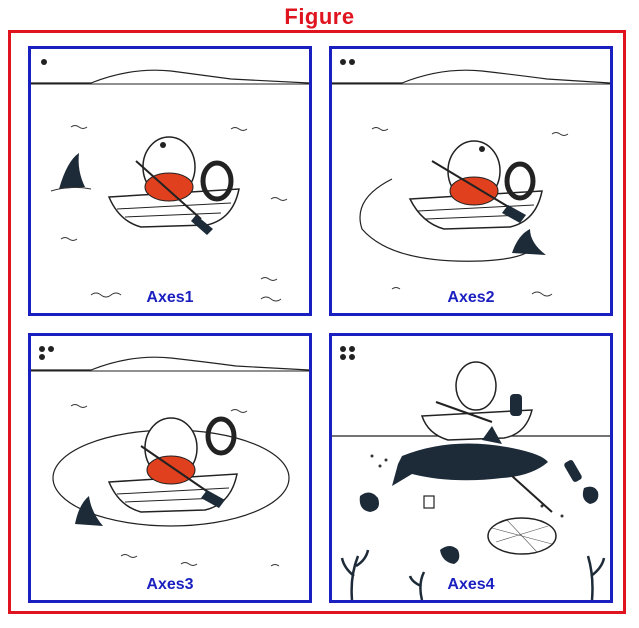  What do you see at coordinates (471, 297) in the screenshot?
I see `axes-label: Axes2` at bounding box center [471, 297].